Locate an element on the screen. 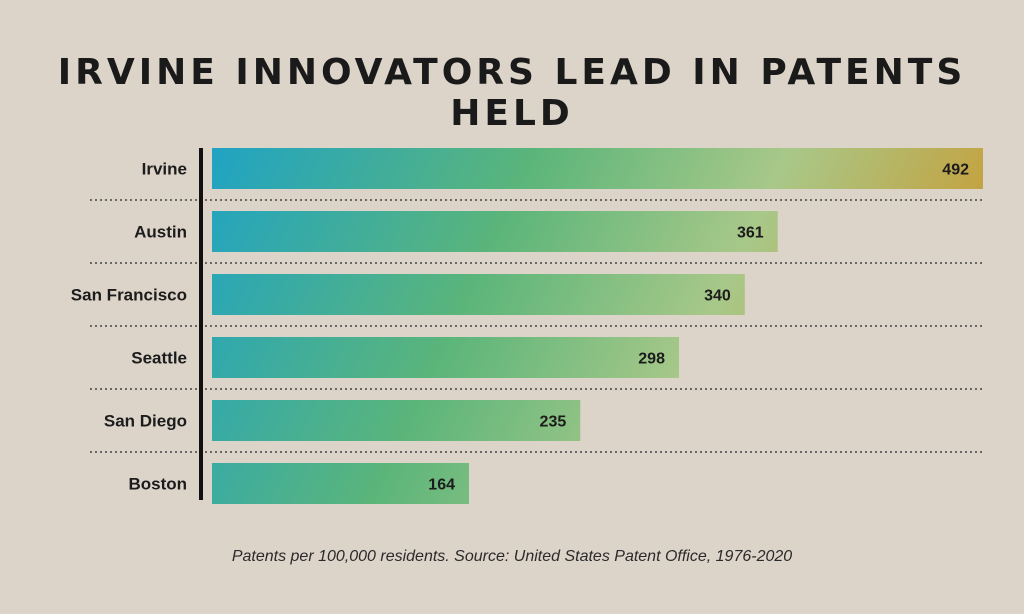  category-label: Seattle is located at coordinates (159, 358).